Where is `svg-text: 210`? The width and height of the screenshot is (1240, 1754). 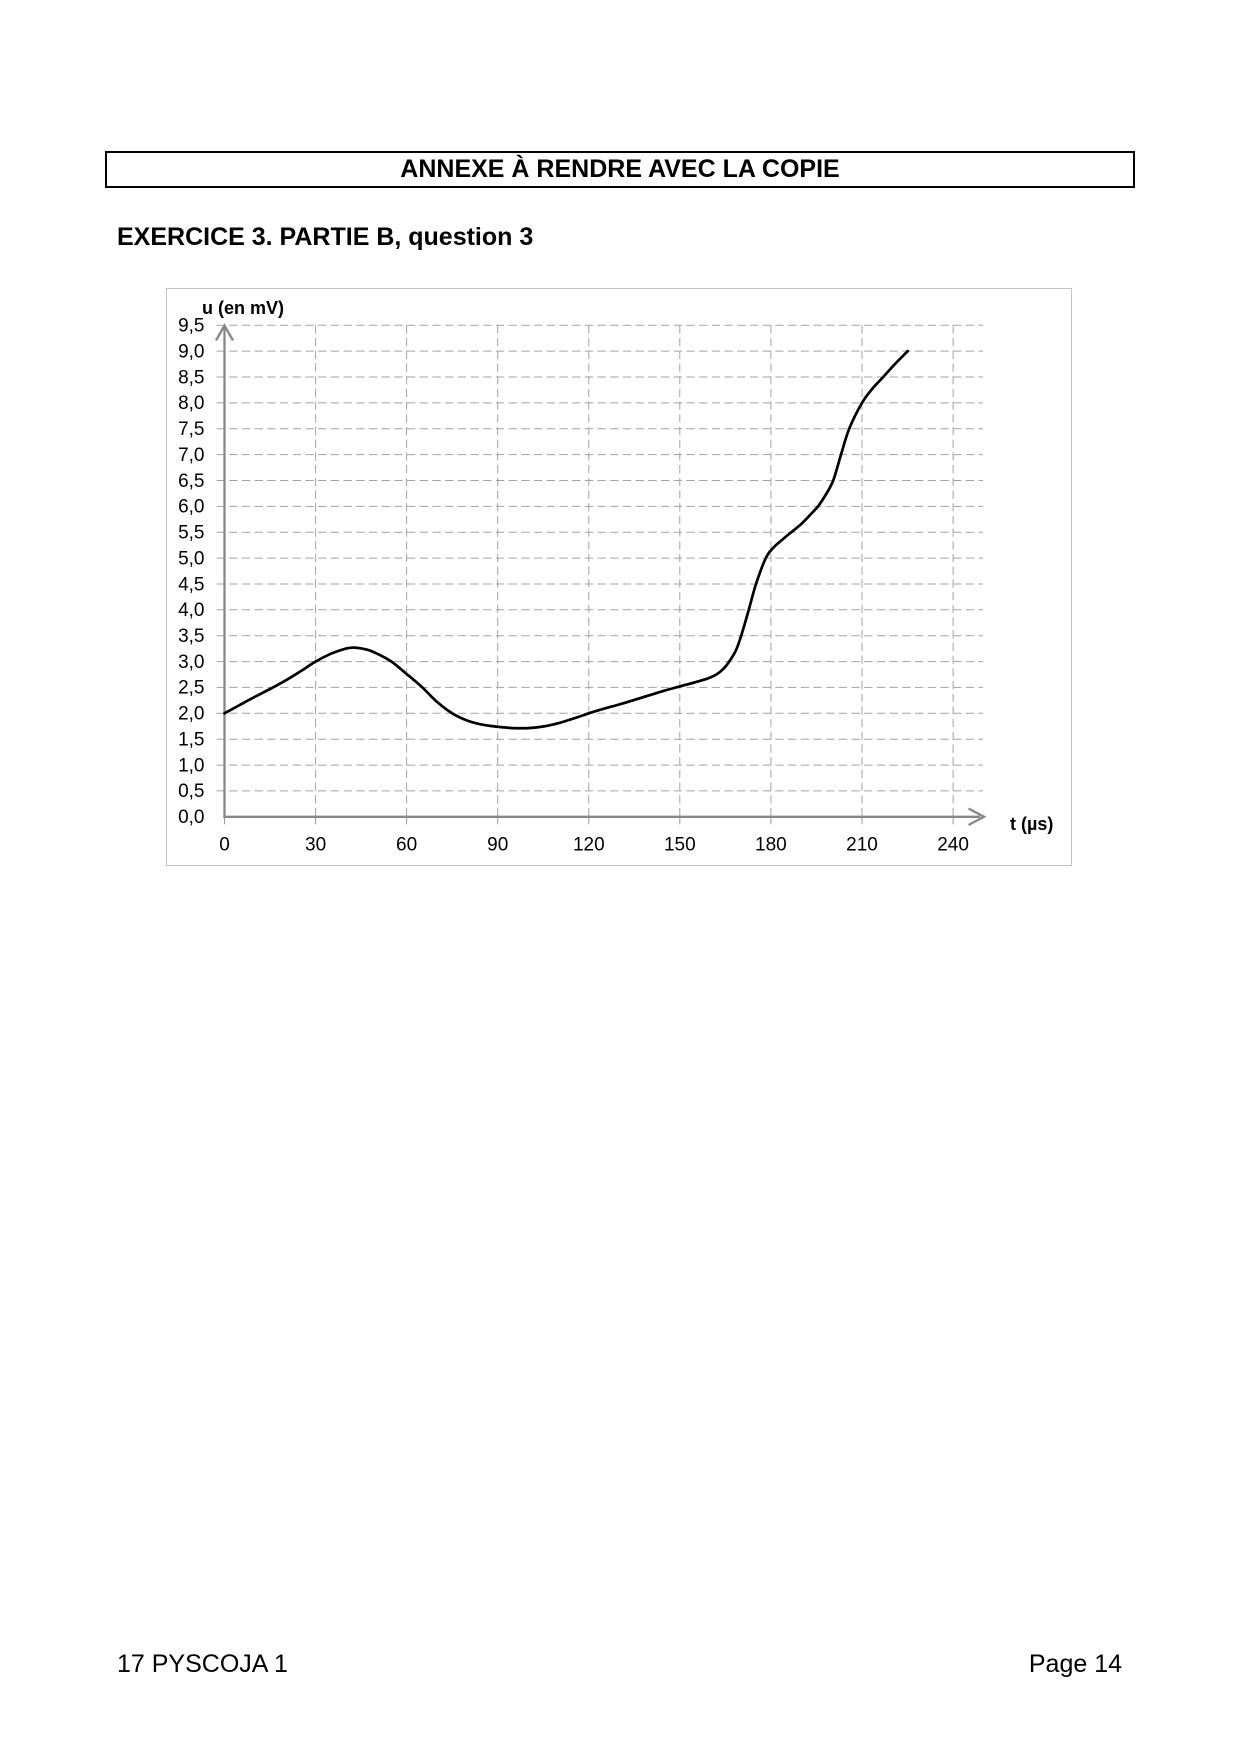
svg-text: 210 is located at coordinates (862, 845).